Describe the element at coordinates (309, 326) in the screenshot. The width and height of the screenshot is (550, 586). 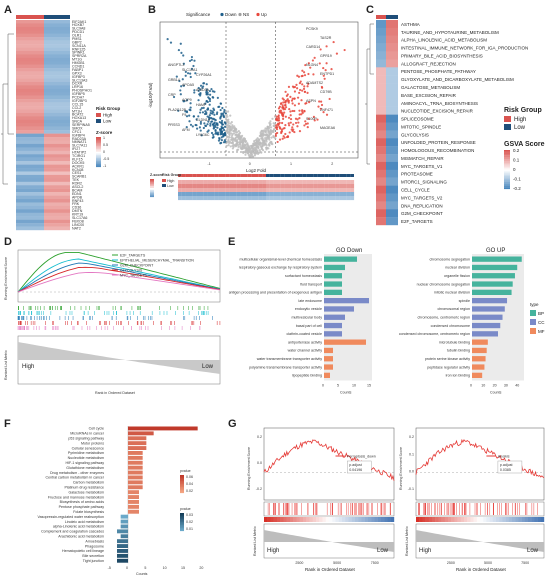
I see `go-down-category: basal part of cell` at that location.